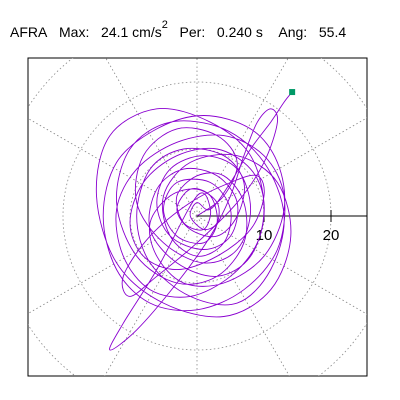 The width and height of the screenshot is (400, 400). Describe the element at coordinates (332, 31) in the screenshot. I see `angle-value: 55.4` at that location.